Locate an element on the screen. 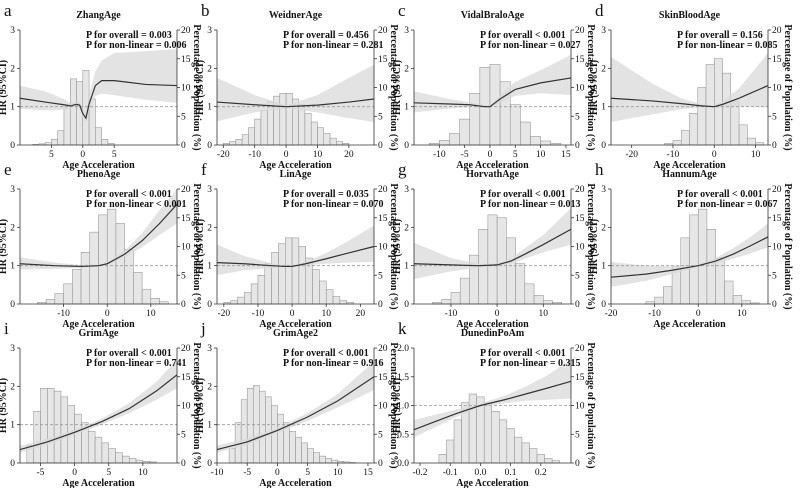 This screenshot has height=488, width=800. p-overall: P for overall = 0.156 is located at coordinates (720, 35).